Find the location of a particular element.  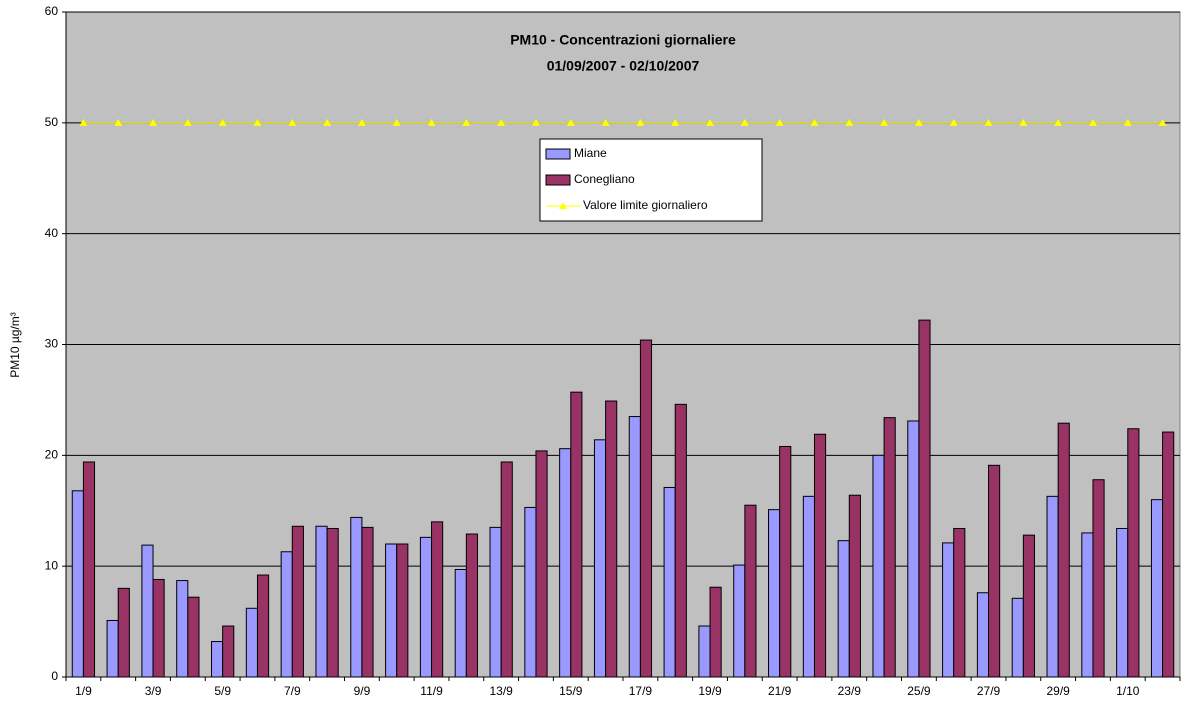

y-tick-label: 20 is located at coordinates (52, 455).